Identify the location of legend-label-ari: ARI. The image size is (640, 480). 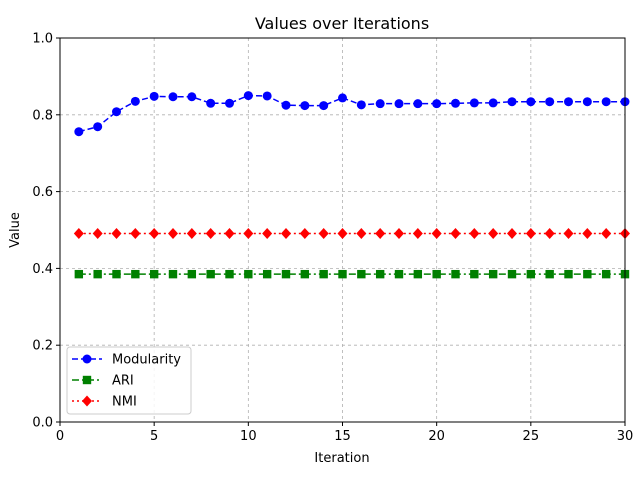
(123, 381).